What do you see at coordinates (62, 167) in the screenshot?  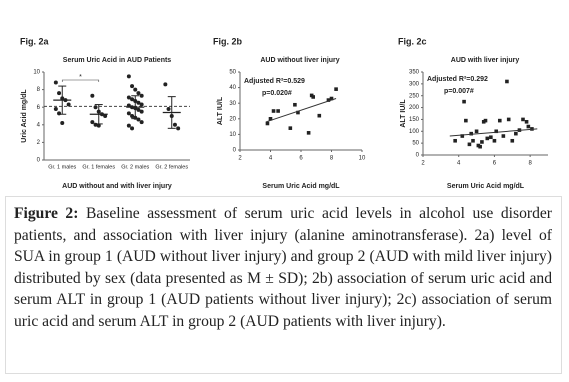 I see `x-tick-label: Gr. 1 males` at bounding box center [62, 167].